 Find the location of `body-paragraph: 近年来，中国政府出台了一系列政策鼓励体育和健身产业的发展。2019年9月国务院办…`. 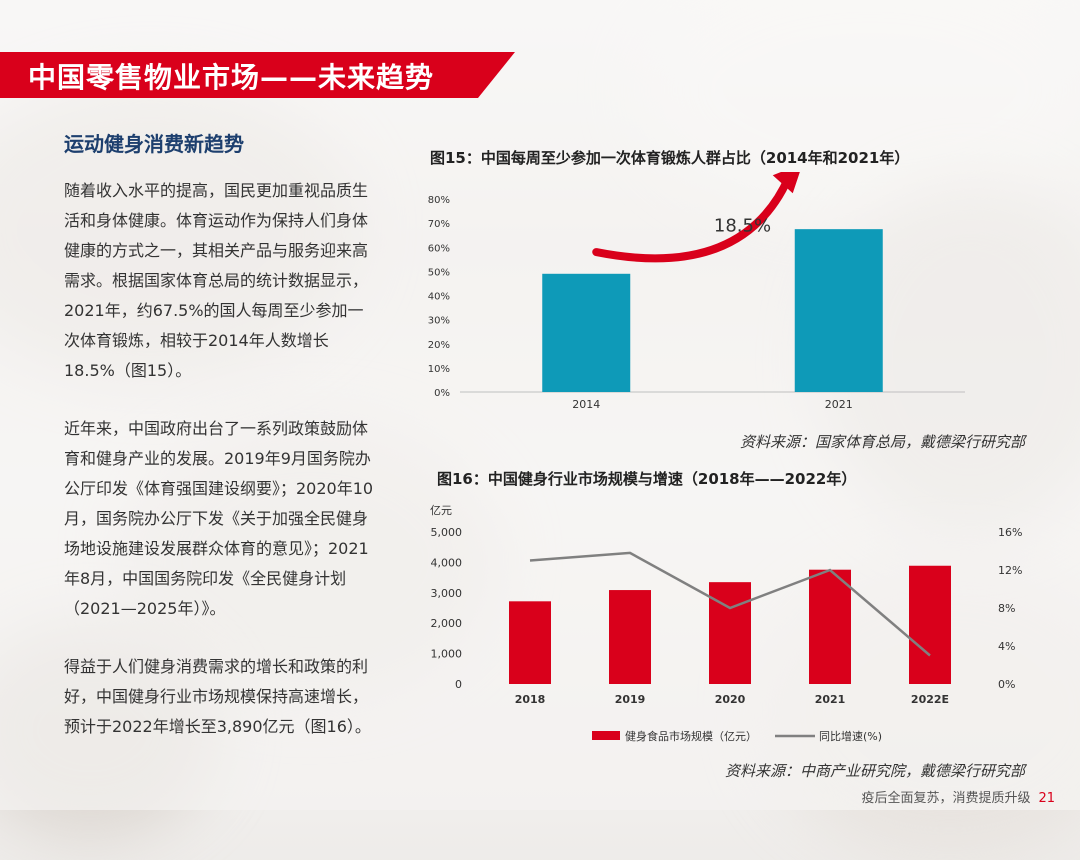

body-paragraph: 近年来，中国政府出台了一系列政策鼓励体育和健身产业的发展。2019年9月国务院办… is located at coordinates (219, 518).